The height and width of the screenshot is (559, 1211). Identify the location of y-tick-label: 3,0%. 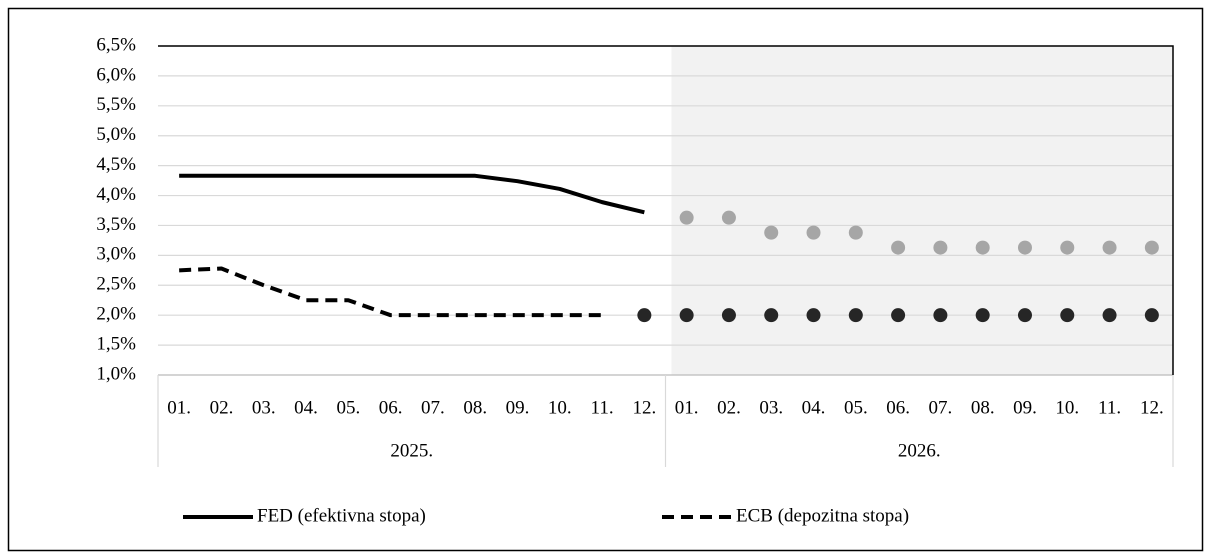
(116, 254).